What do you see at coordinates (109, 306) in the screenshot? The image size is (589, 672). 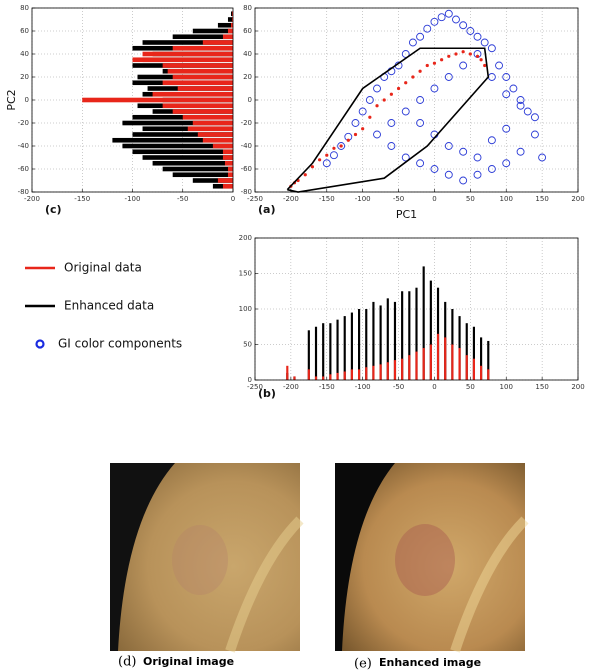 I see `legend-label: Enhanced data` at bounding box center [109, 306].